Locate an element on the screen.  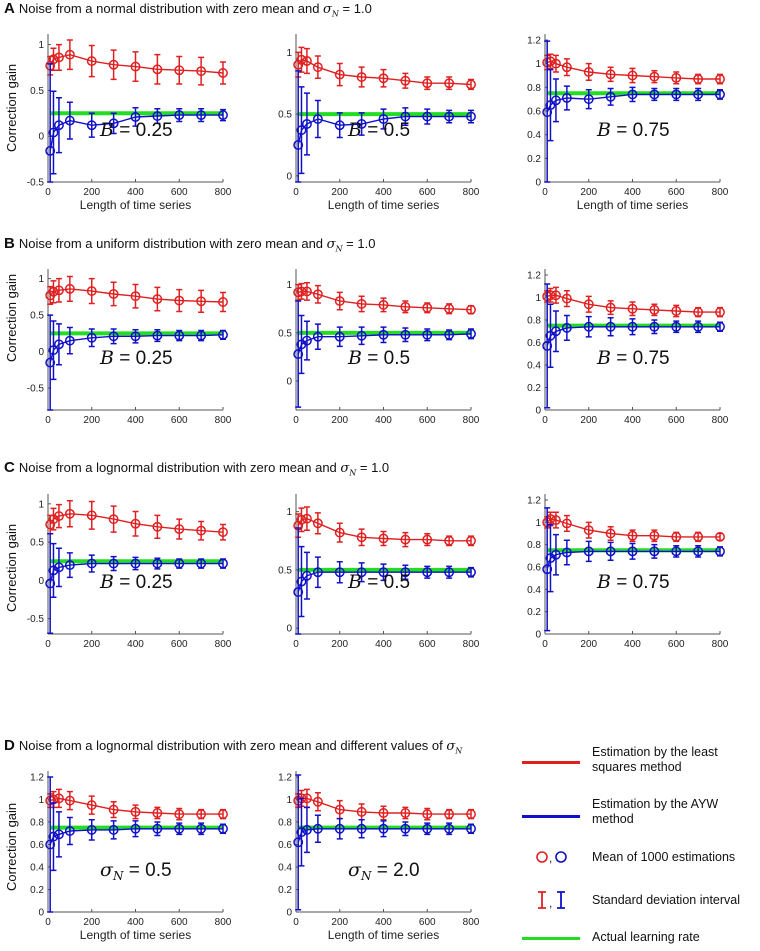
panel-letter-d: D is located at coordinates (9, 745).